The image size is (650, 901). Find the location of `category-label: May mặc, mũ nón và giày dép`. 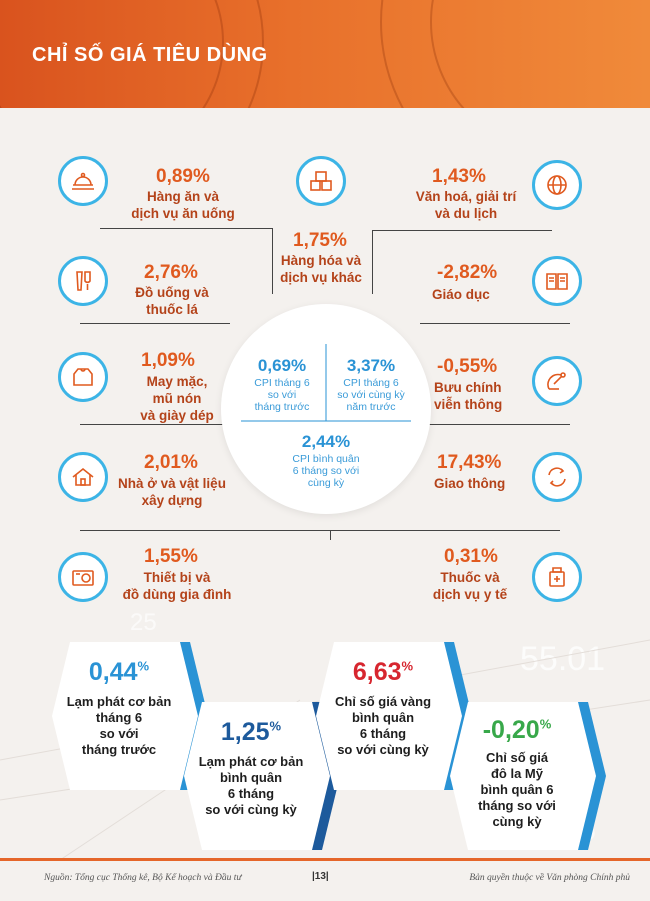

category-label: May mặc, mũ nón và giày dép is located at coordinates (177, 398).